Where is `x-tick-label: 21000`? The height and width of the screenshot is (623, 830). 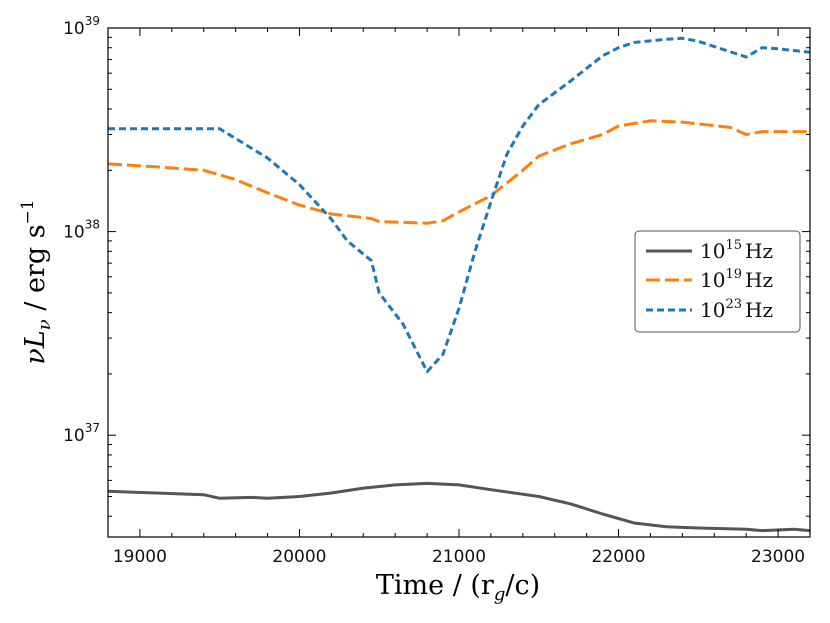 x-tick-label: 21000 is located at coordinates (459, 557).